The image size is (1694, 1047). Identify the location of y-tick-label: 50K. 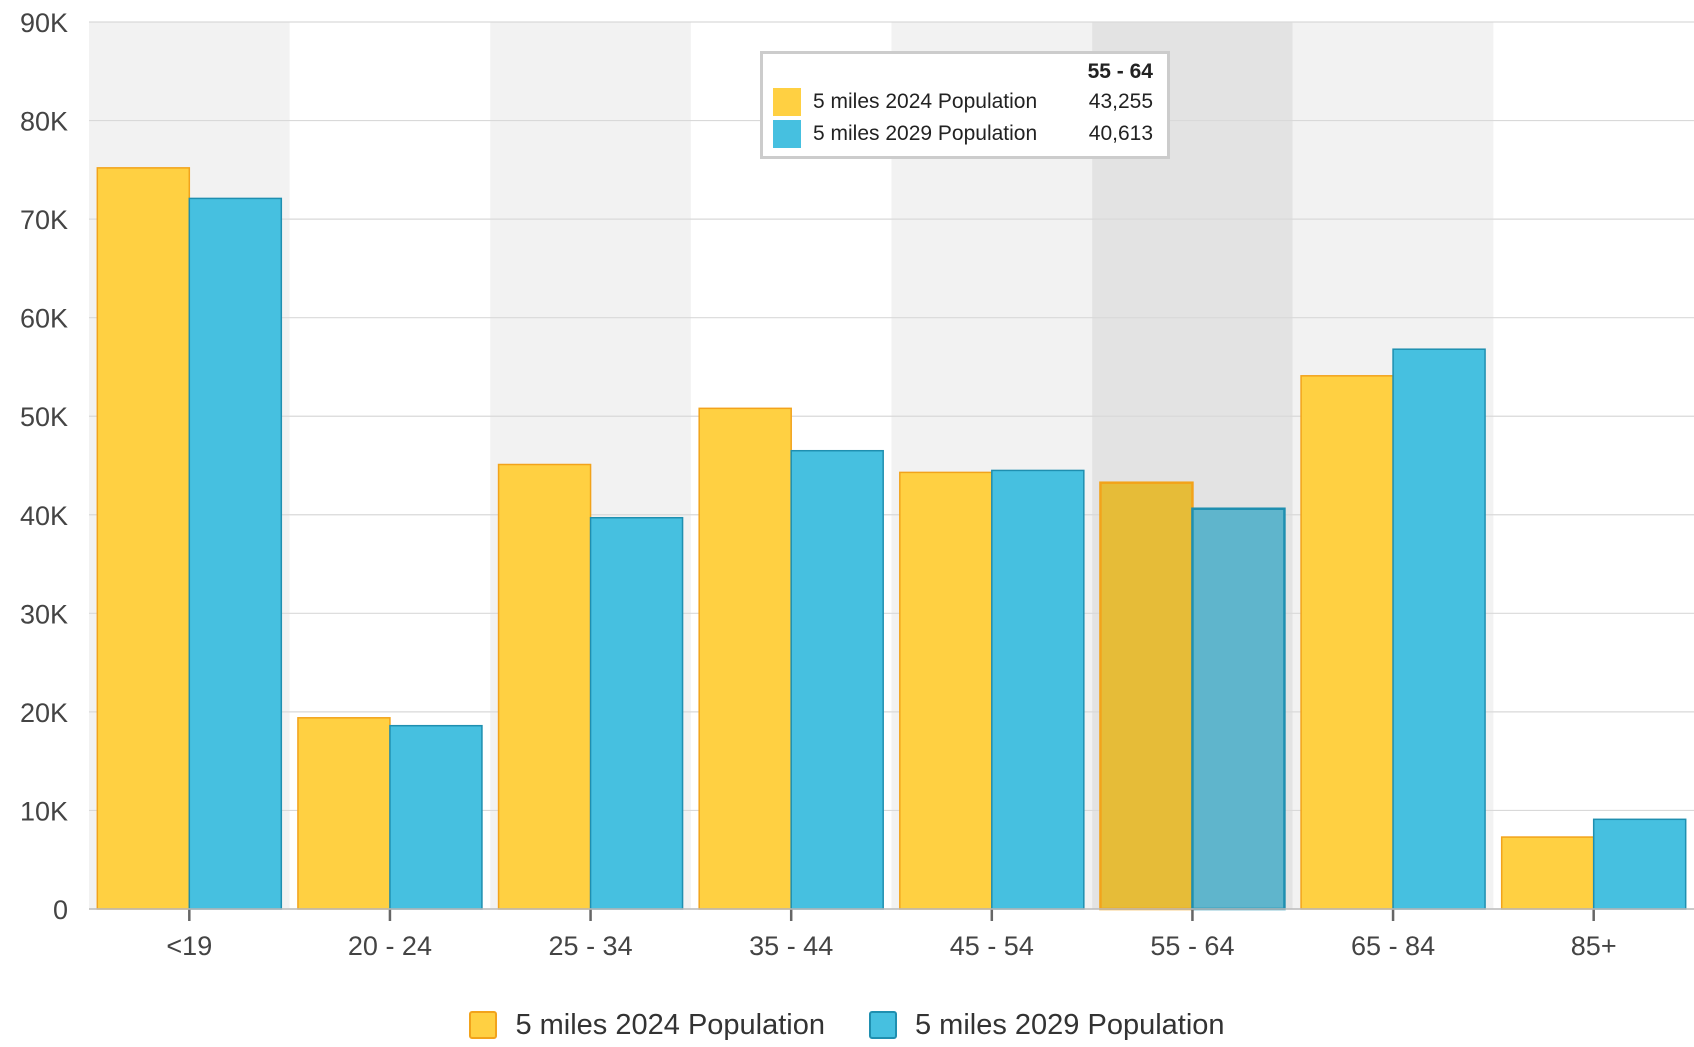
(44, 417).